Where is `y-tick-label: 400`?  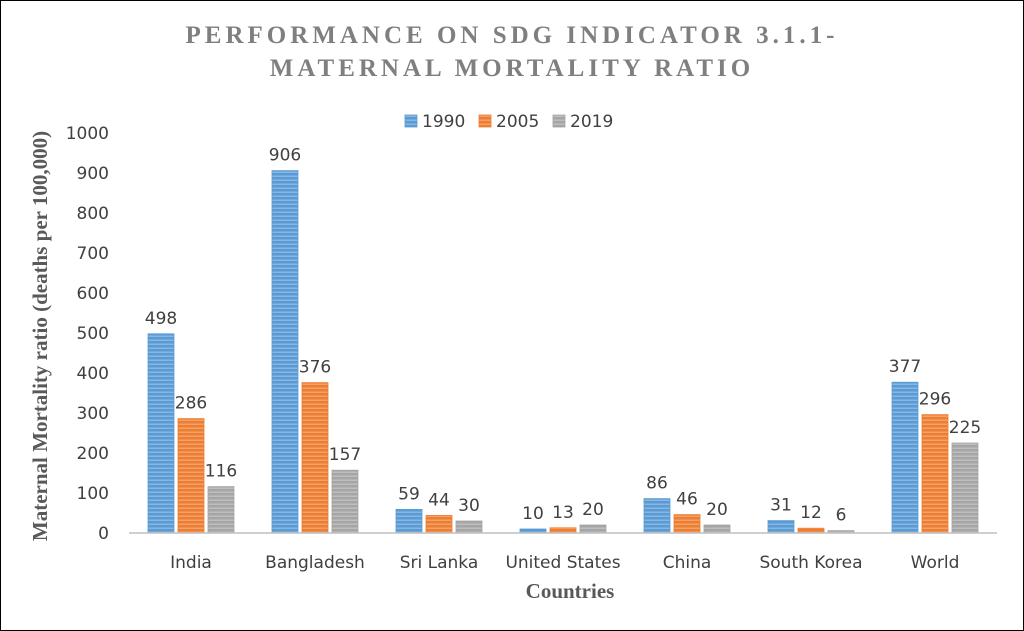
y-tick-label: 400 is located at coordinates (93, 374).